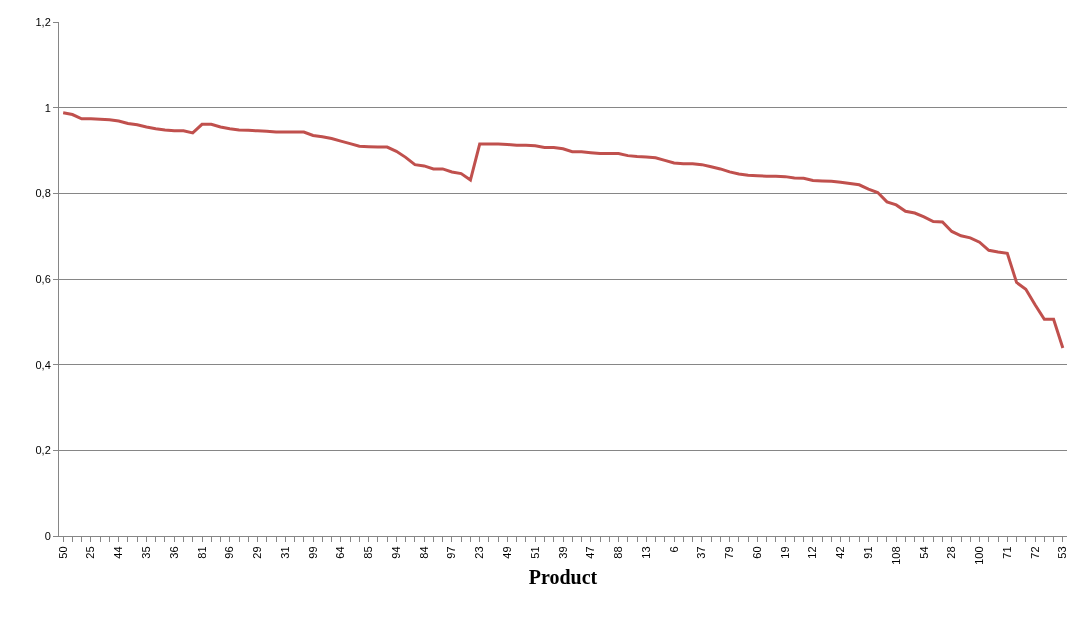 This screenshot has width=1074, height=622. Describe the element at coordinates (47, 535) in the screenshot. I see `y-tick-label: 0` at that location.